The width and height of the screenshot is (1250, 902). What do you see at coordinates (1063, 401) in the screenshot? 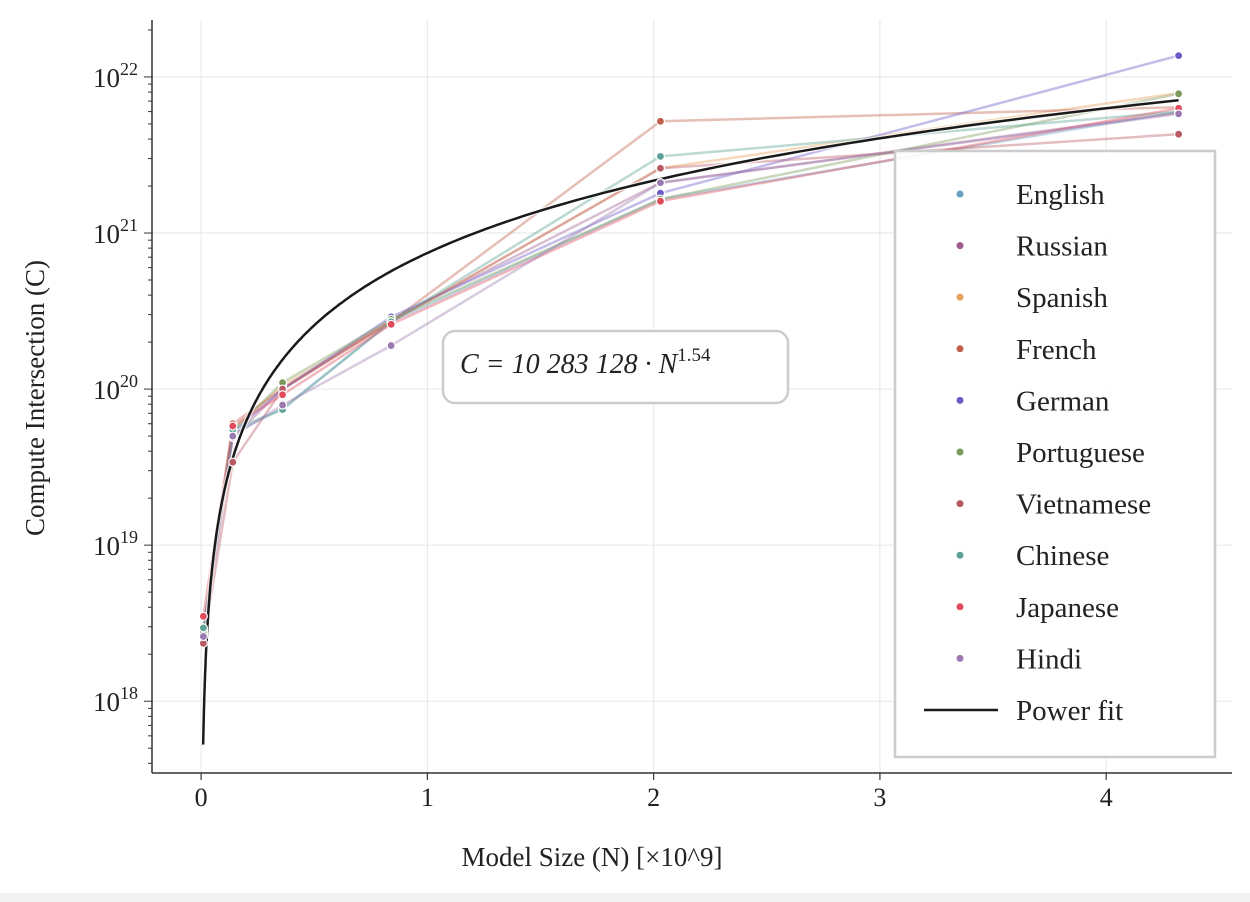
I see `legend-label: German` at bounding box center [1063, 401].